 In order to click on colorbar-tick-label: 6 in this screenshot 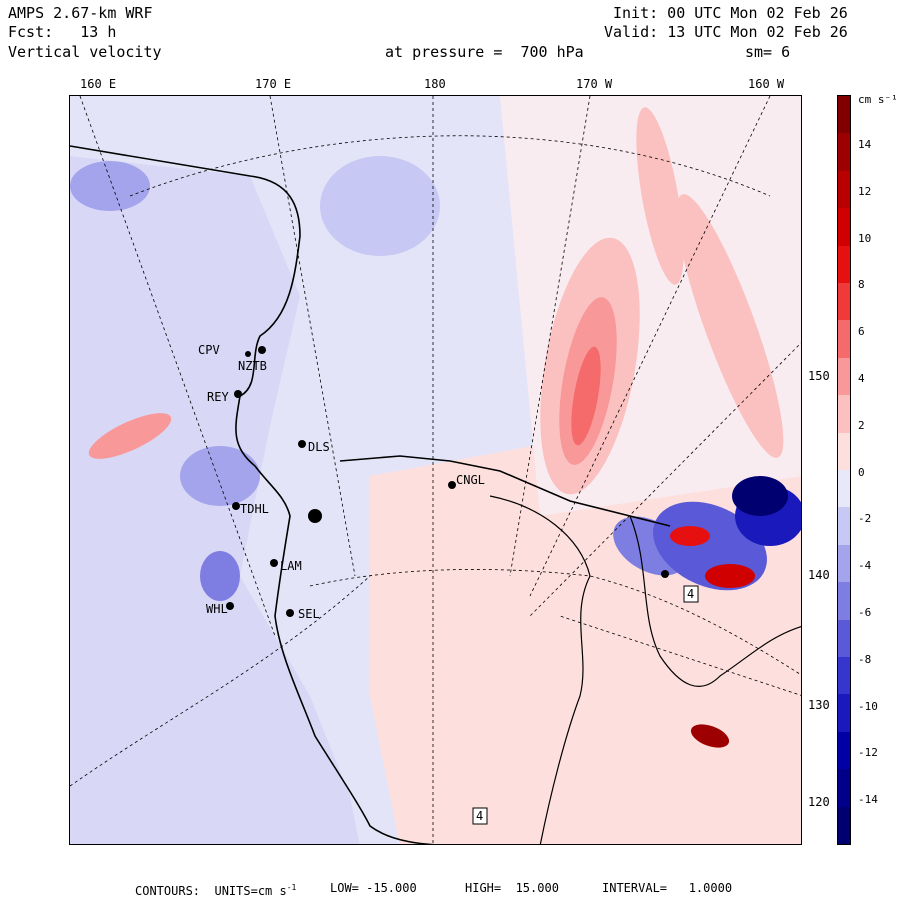, I will do `click(861, 332)`.